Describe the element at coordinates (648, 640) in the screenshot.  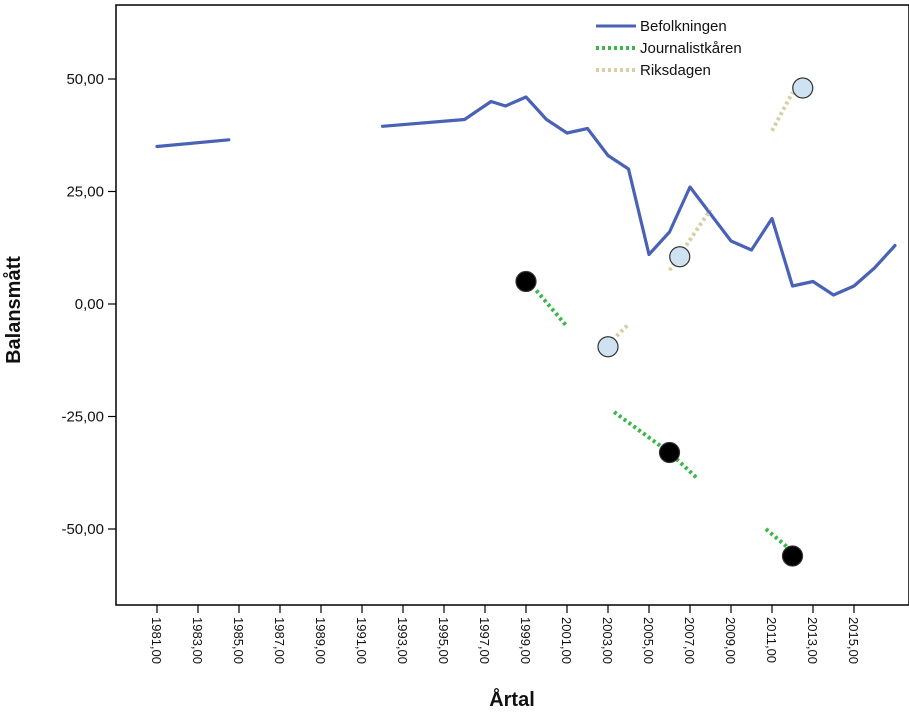
I see `x-tick-label: 2005,00` at that location.